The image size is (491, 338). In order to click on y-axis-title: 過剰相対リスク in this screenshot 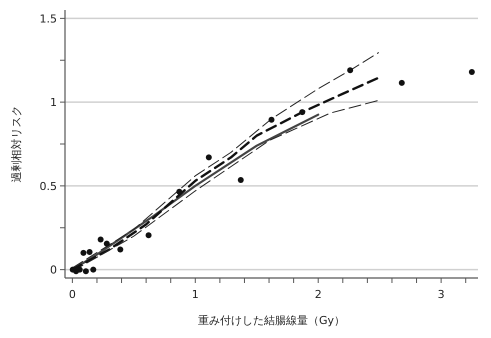, I will do `click(16, 144)`.